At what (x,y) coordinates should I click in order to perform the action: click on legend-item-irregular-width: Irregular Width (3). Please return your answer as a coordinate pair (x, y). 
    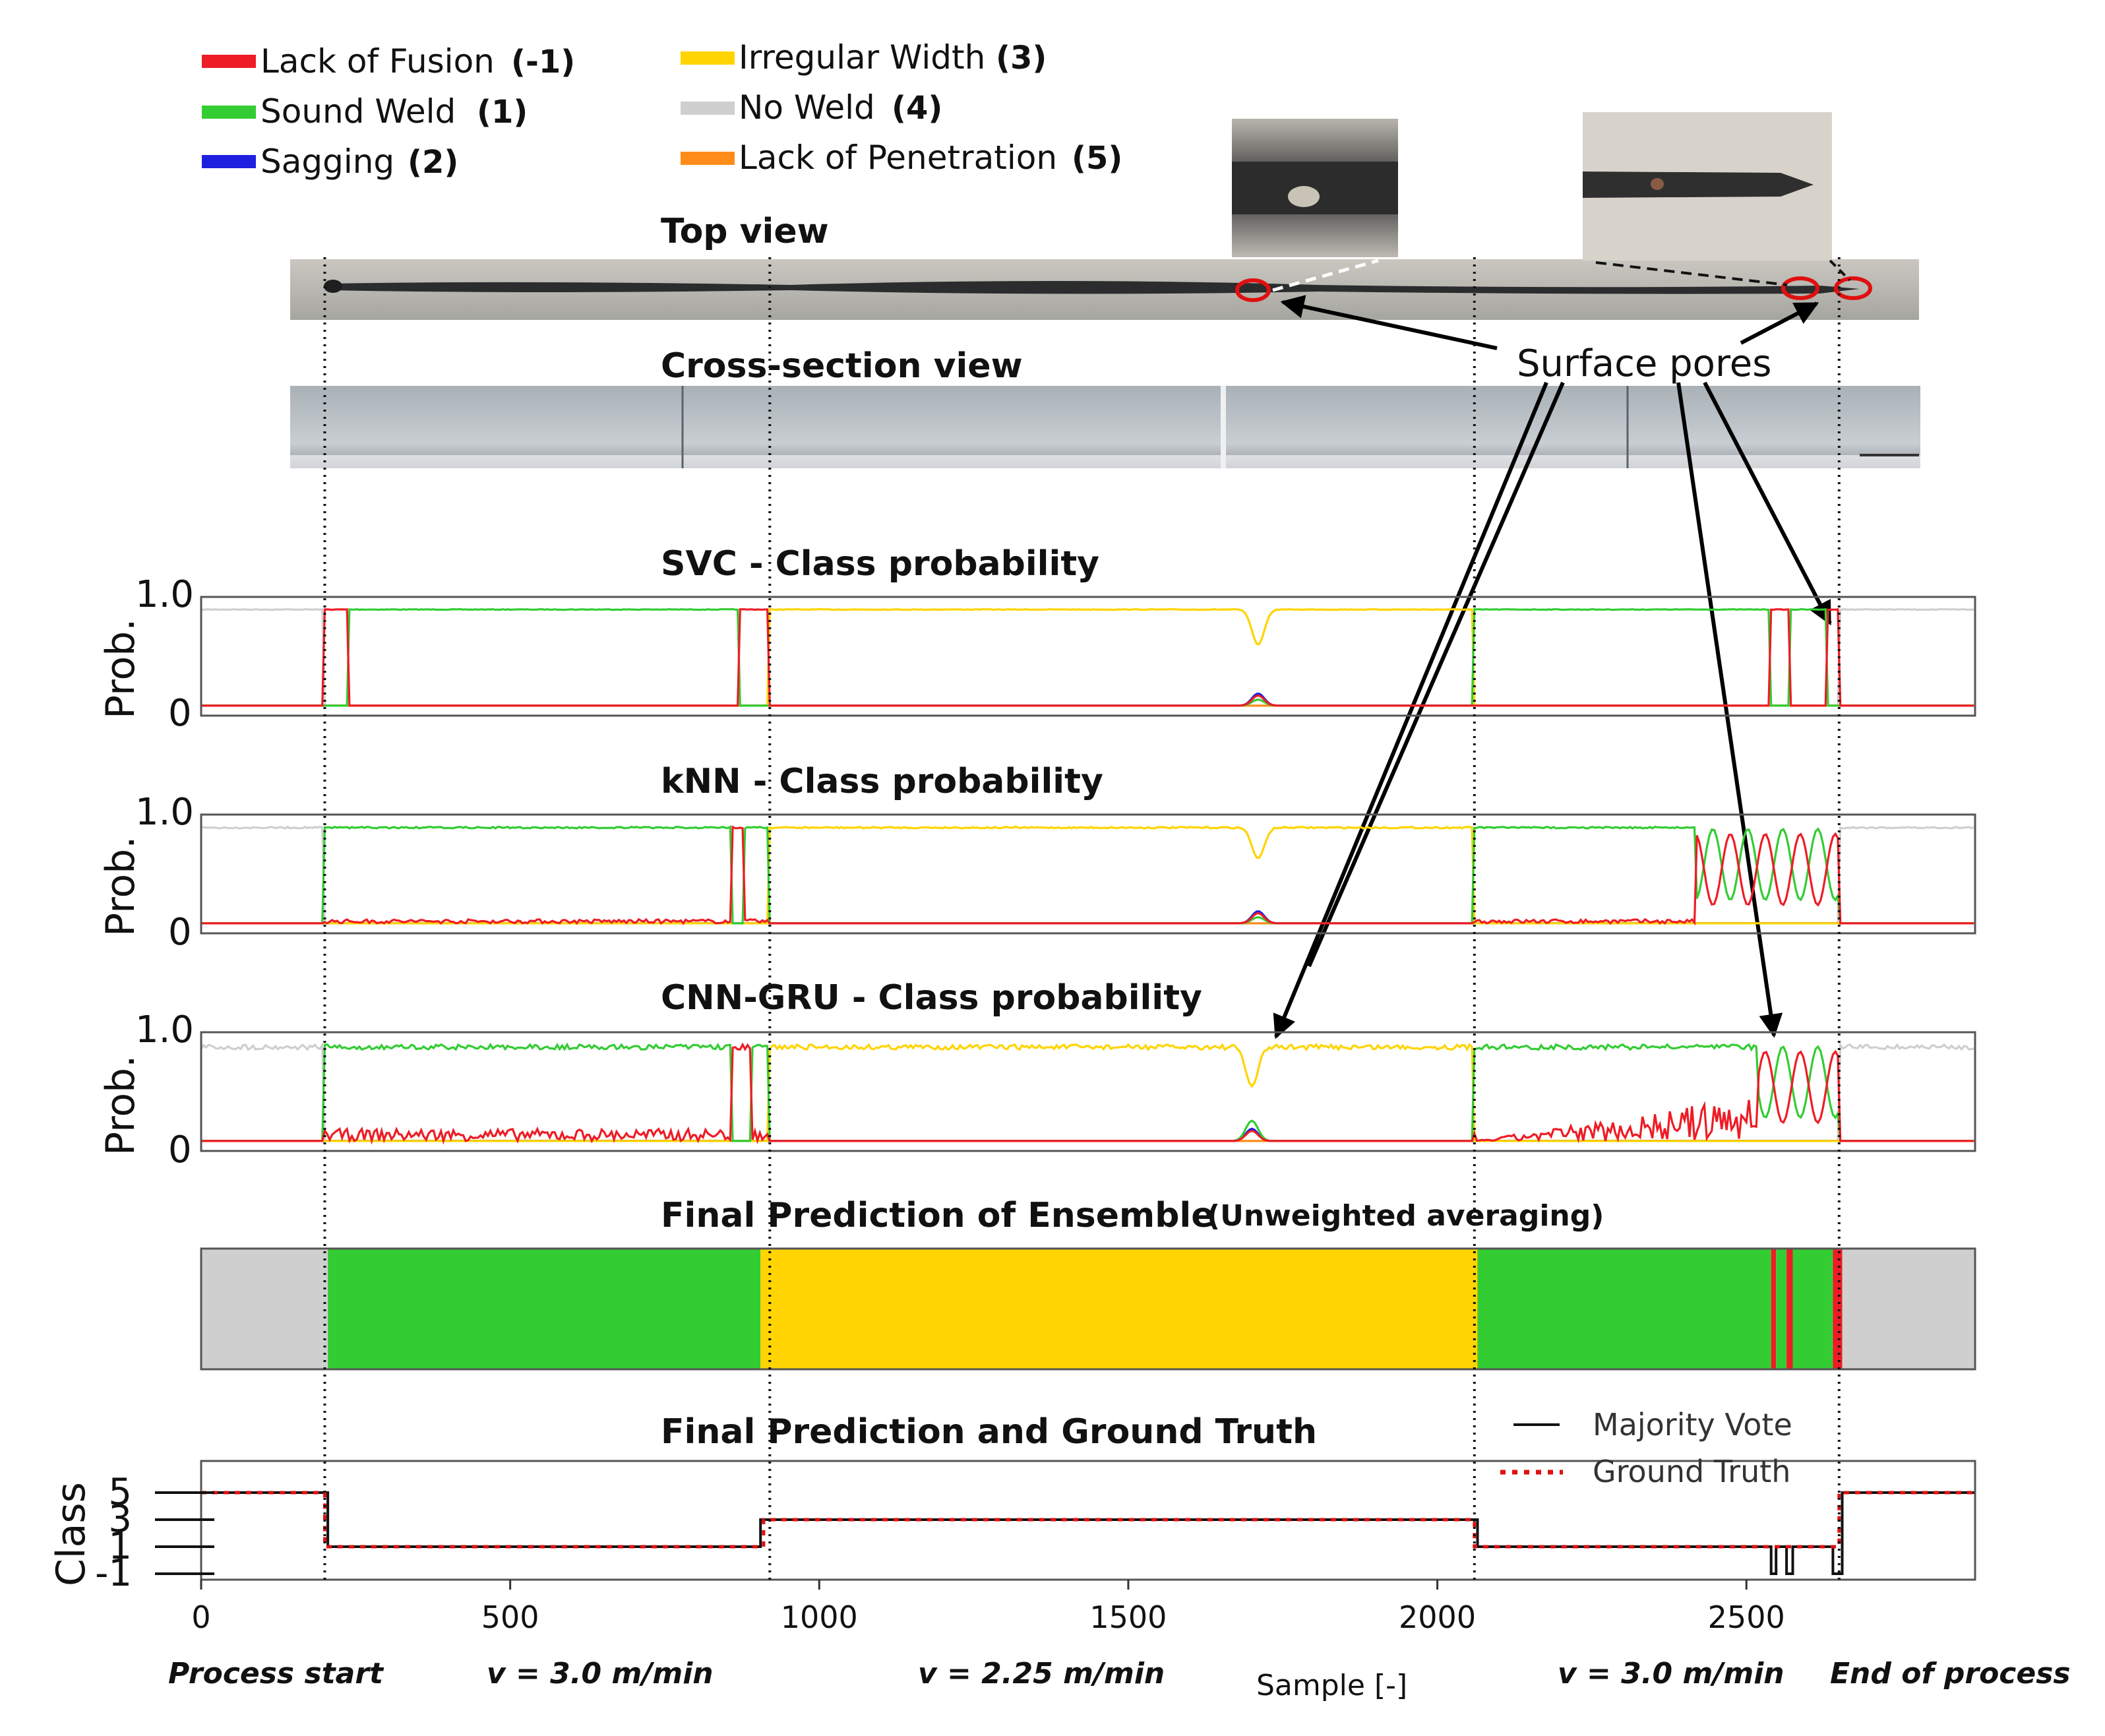
    Looking at the image, I should click on (864, 57).